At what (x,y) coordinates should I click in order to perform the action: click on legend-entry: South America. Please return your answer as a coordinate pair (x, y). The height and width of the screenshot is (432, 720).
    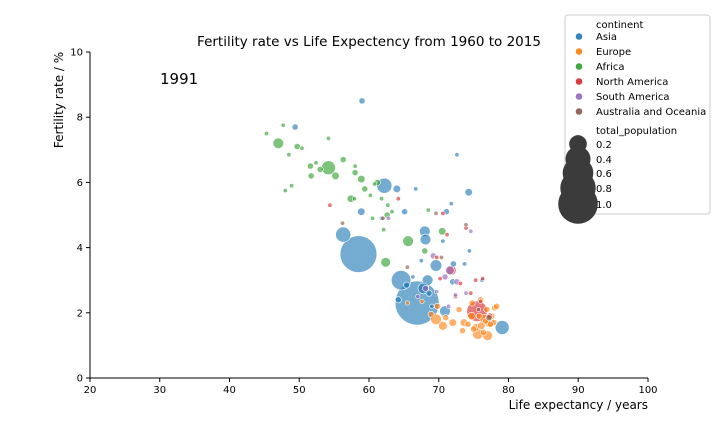
    Looking at the image, I should click on (633, 97).